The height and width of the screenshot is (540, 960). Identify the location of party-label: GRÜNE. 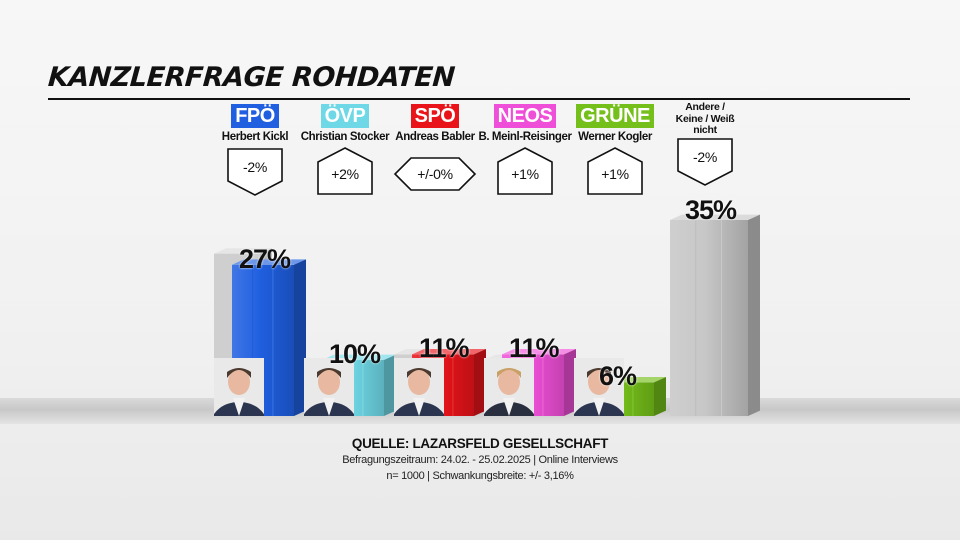
(615, 116).